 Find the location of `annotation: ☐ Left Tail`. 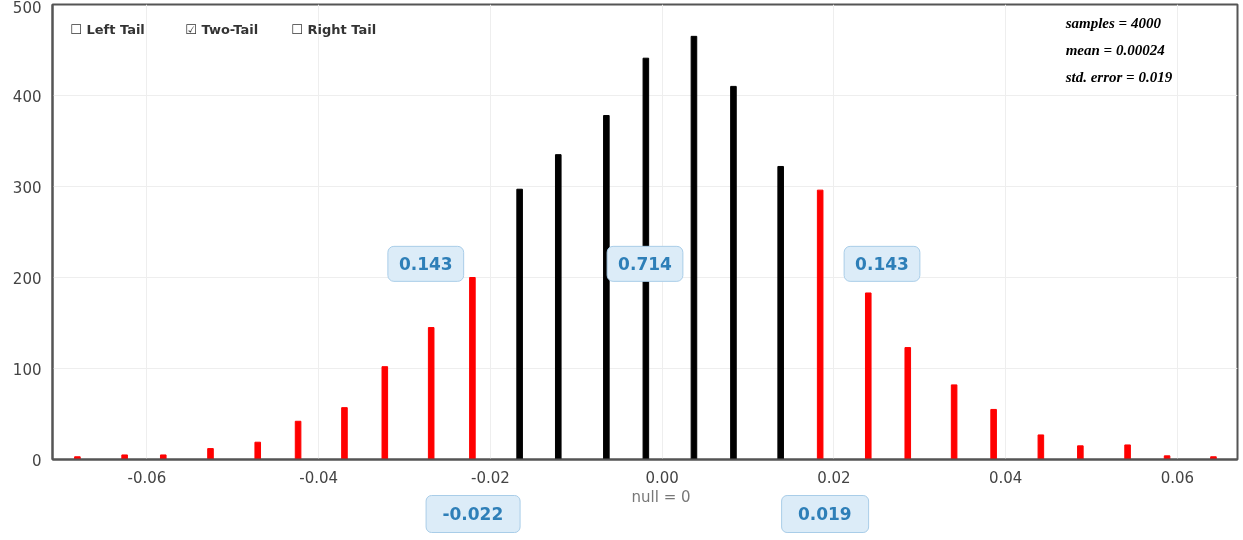

annotation: ☐ Left Tail is located at coordinates (107, 30).